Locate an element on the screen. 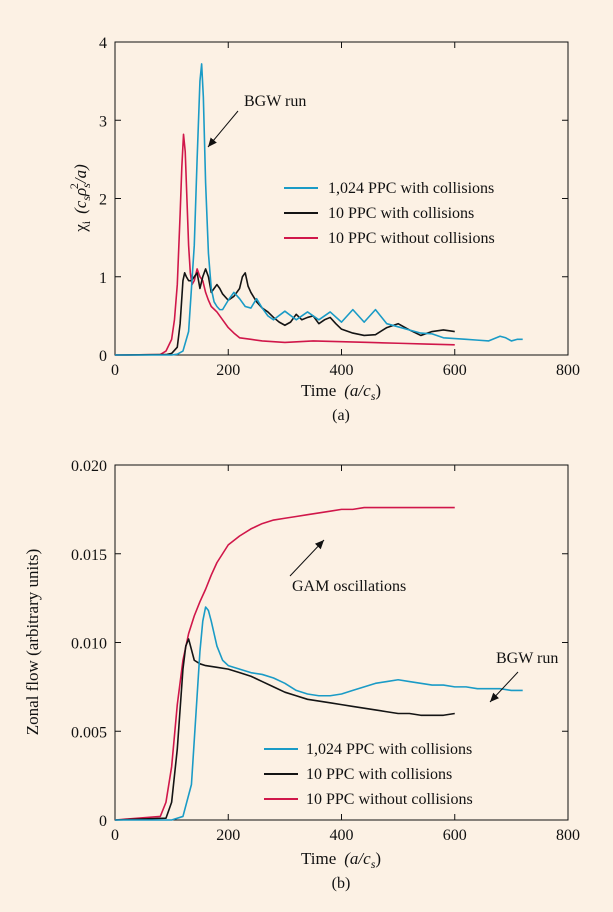 The image size is (613, 912). y-tick-label: 2 is located at coordinates (103, 200).